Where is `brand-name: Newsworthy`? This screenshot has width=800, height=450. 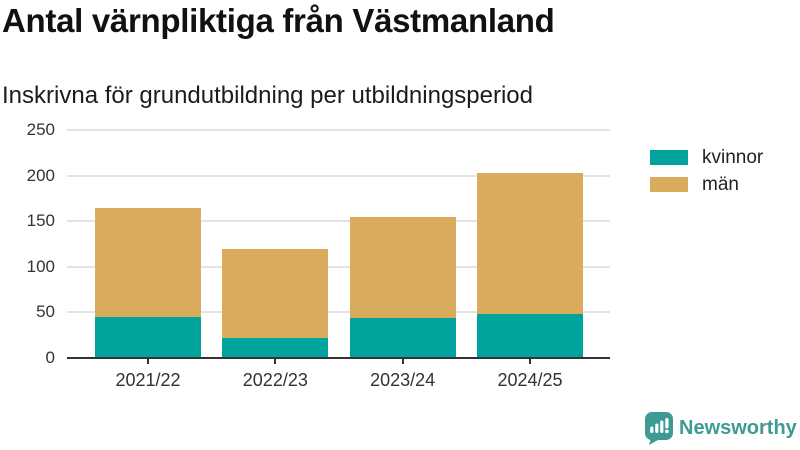 brand-name: Newsworthy is located at coordinates (738, 428).